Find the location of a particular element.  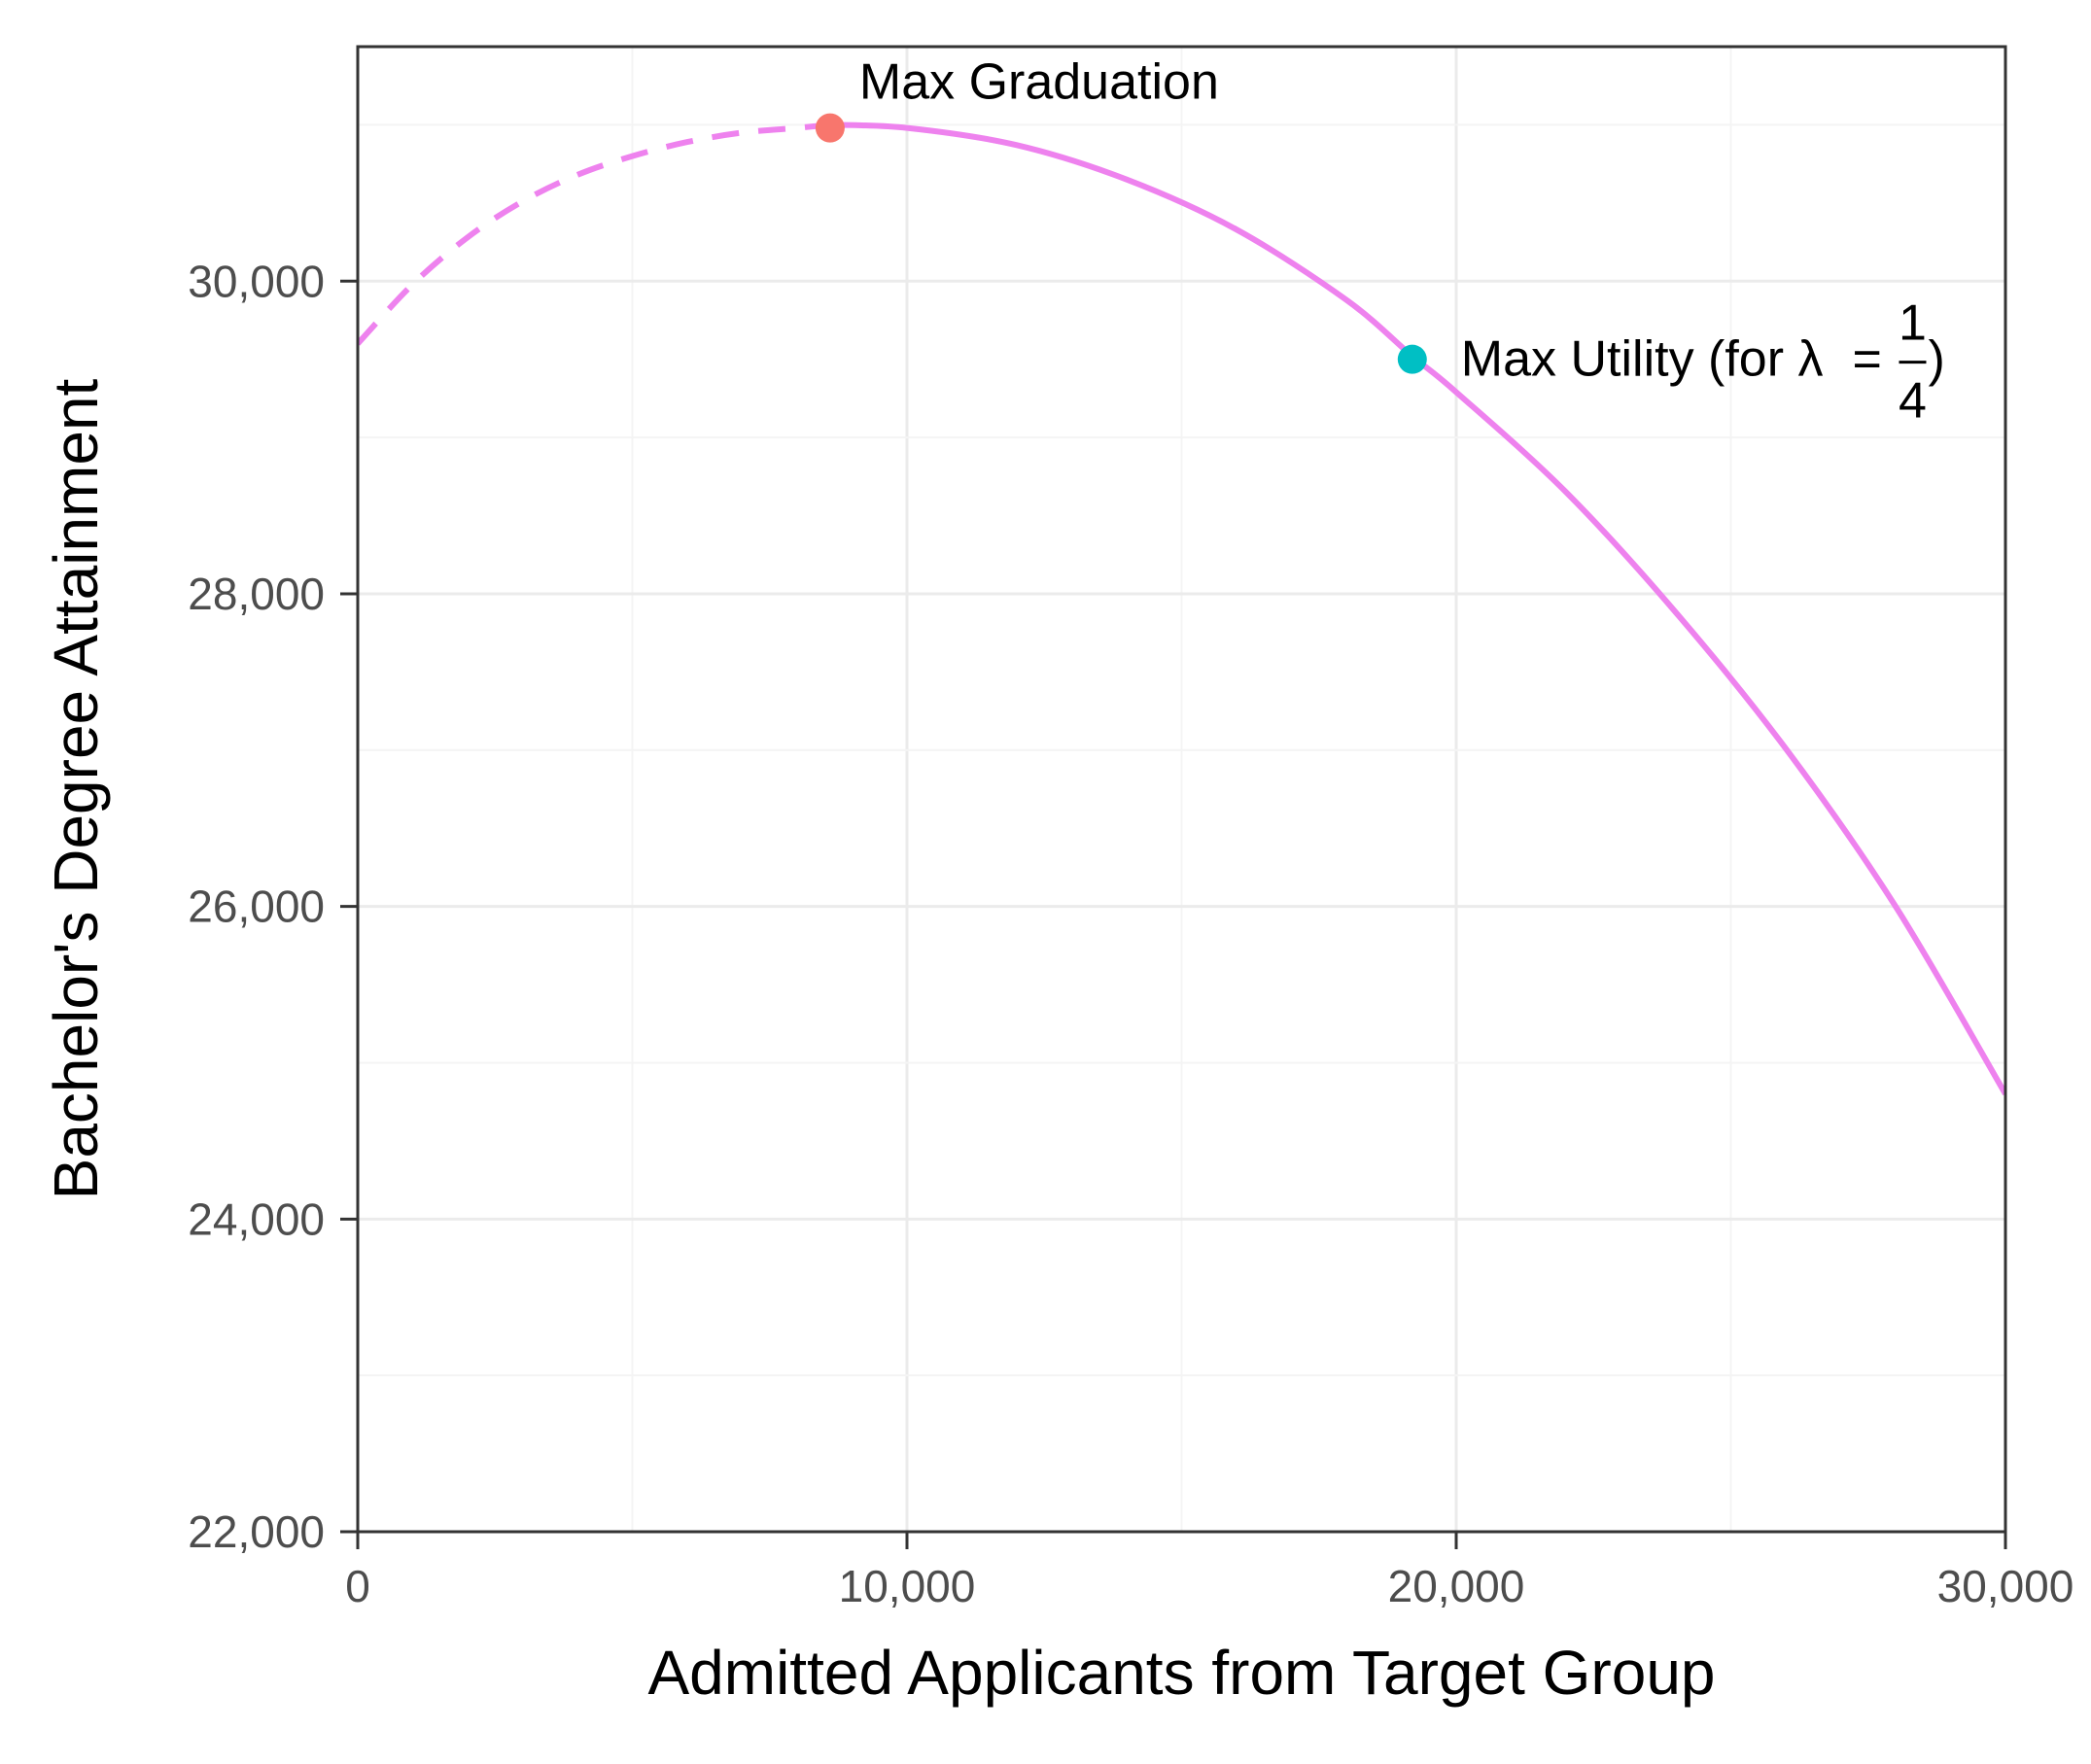

points-layer is located at coordinates (1121, 243).